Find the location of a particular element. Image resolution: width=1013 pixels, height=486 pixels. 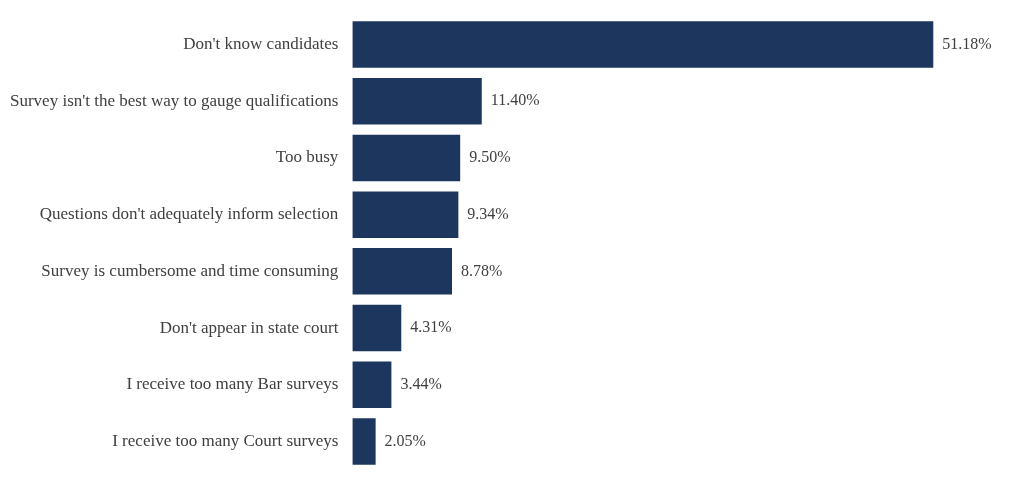

data-label: 11.40% is located at coordinates (515, 100).